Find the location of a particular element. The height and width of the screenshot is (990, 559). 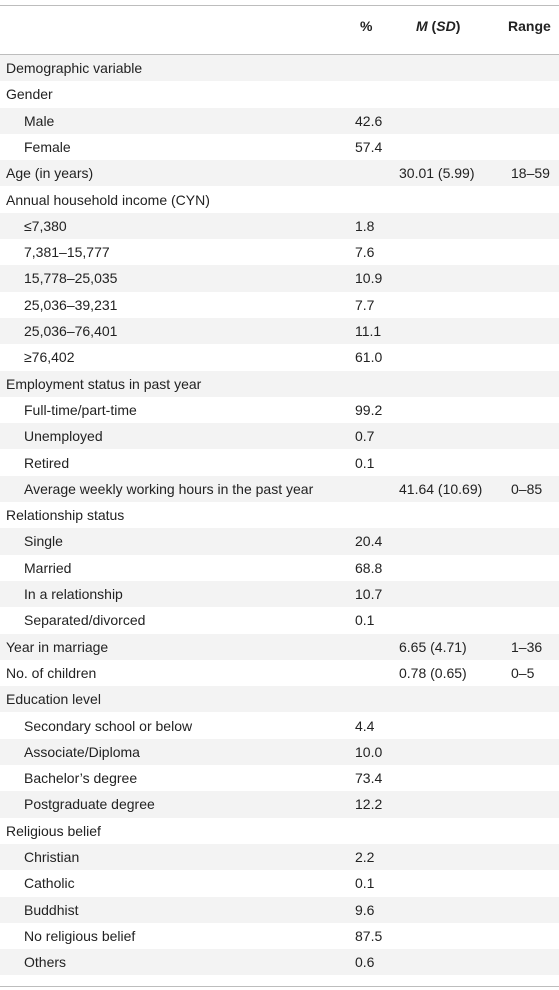

row-percent: 7.7 is located at coordinates (365, 304).